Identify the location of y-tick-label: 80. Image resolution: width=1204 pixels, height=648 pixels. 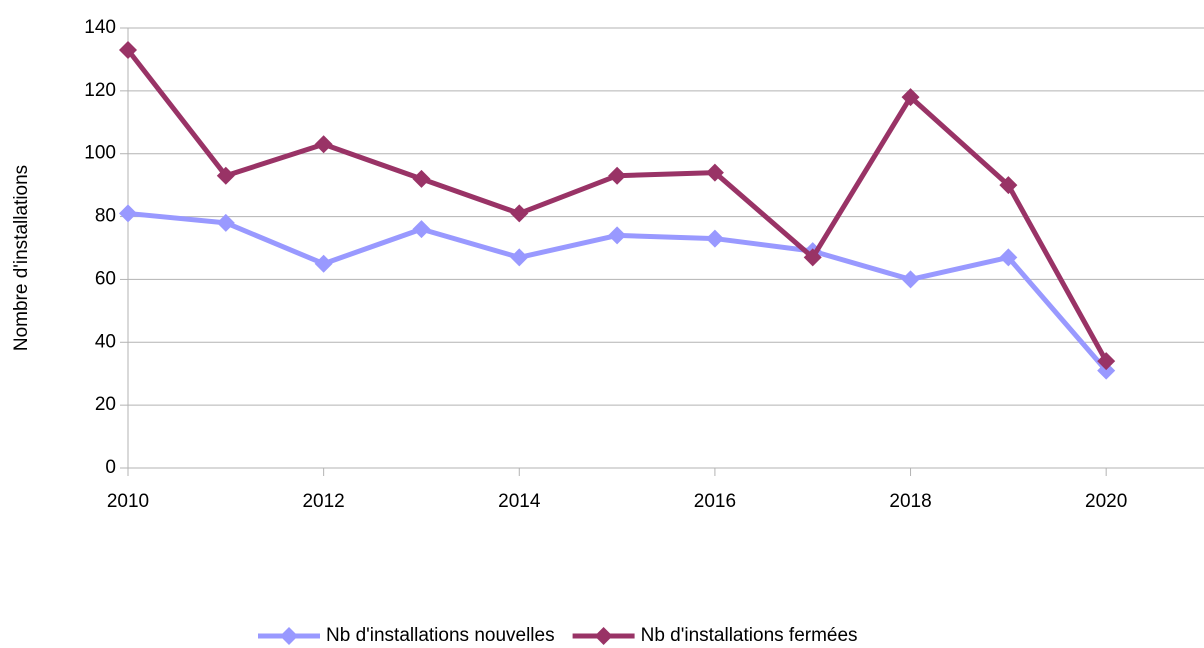
(105, 216).